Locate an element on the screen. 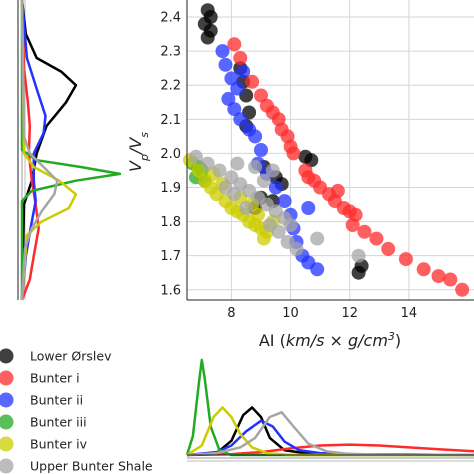 Image resolution: width=474 pixels, height=474 pixels. x-tick-label: 12 is located at coordinates (349, 313).